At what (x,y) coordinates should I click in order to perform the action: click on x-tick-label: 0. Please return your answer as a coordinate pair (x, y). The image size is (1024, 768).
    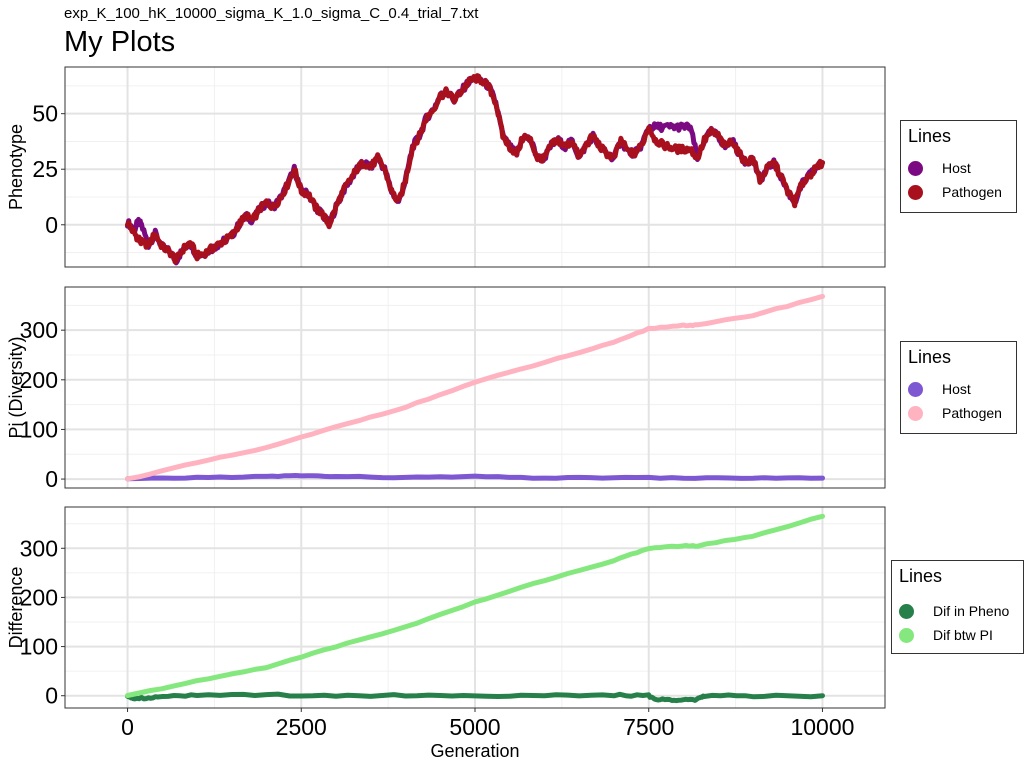
    Looking at the image, I should click on (127, 727).